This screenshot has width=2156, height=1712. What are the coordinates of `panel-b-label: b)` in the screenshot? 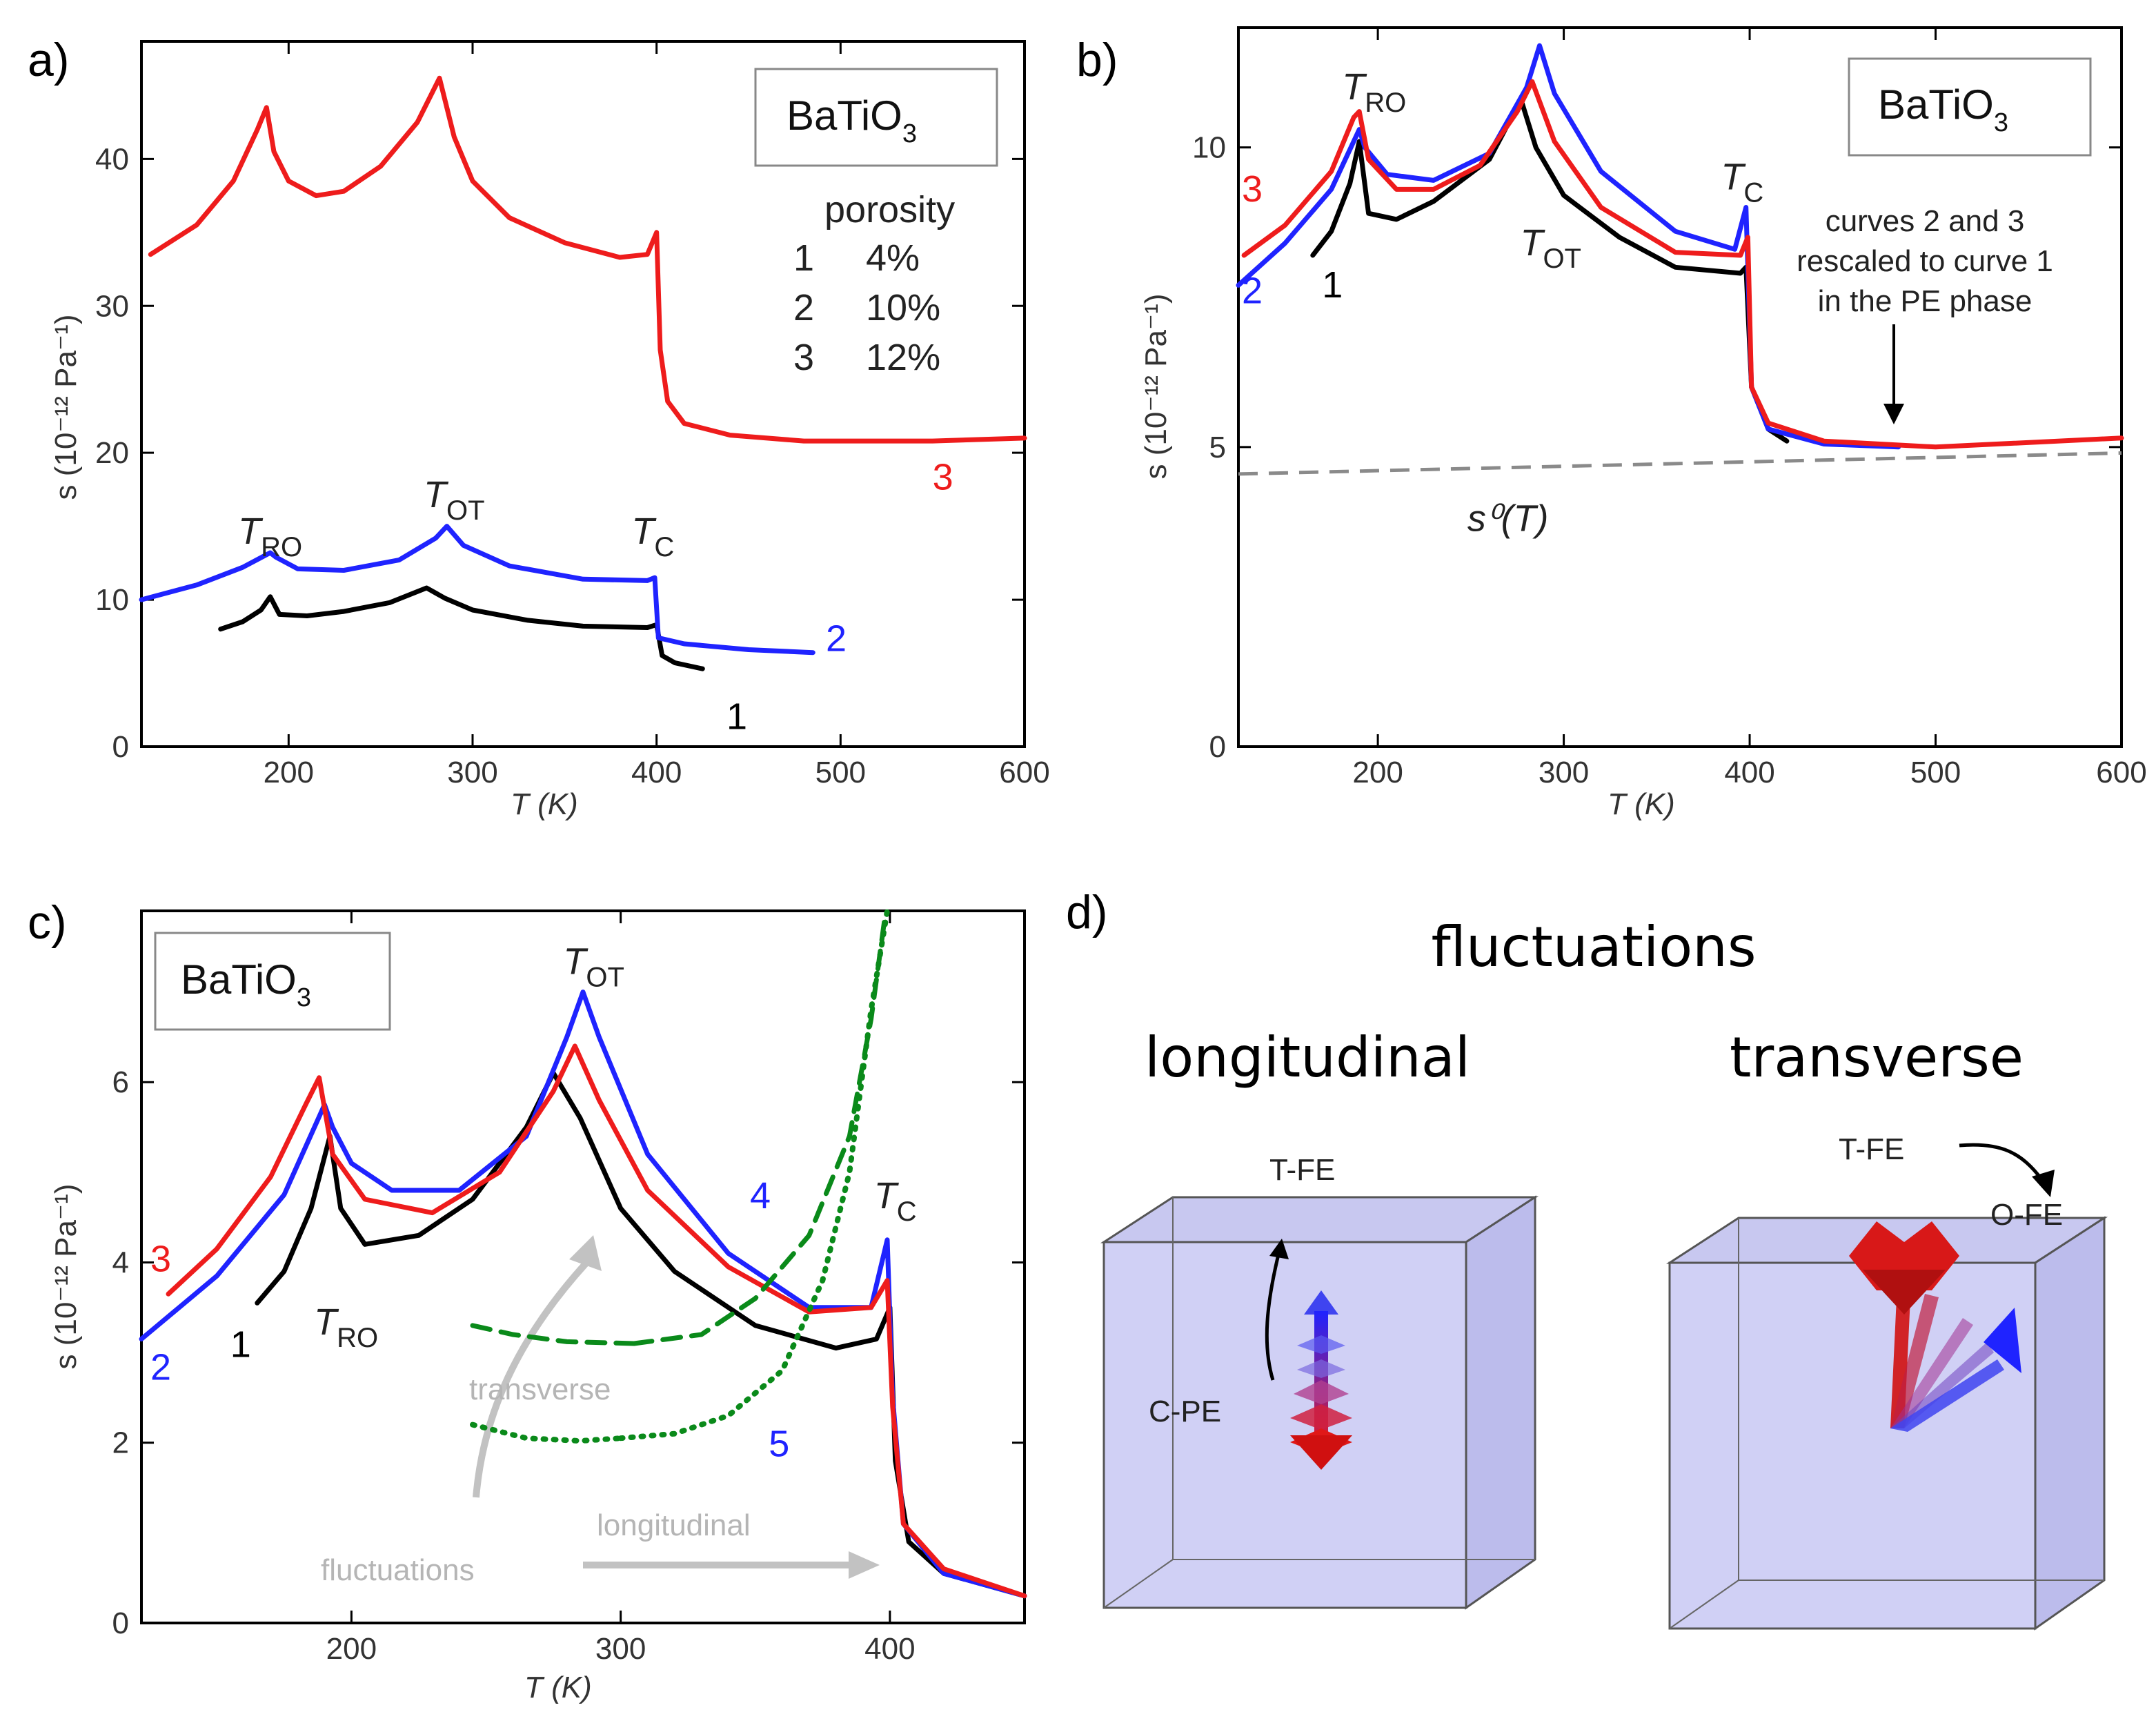 It's located at (1097, 60).